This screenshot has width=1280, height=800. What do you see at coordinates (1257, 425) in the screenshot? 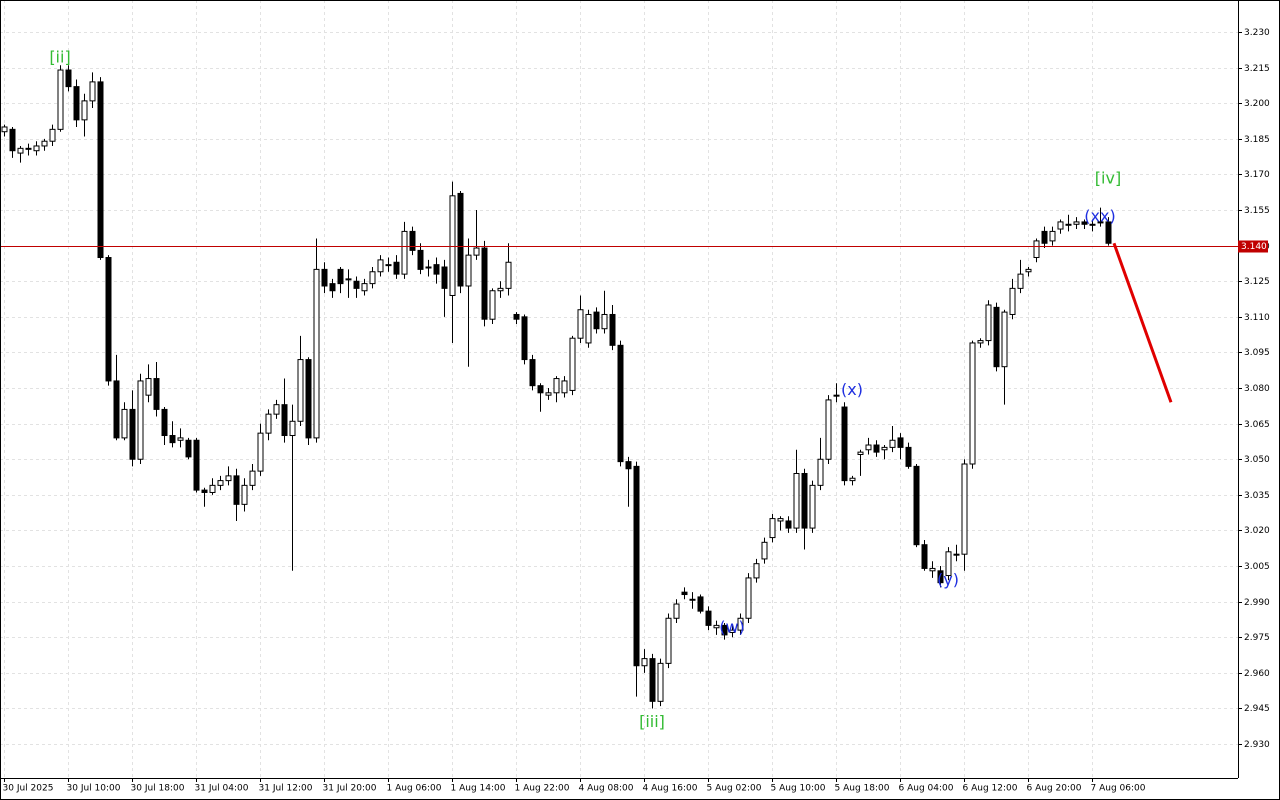
I see `y-tick-label: 3.065` at bounding box center [1257, 425].